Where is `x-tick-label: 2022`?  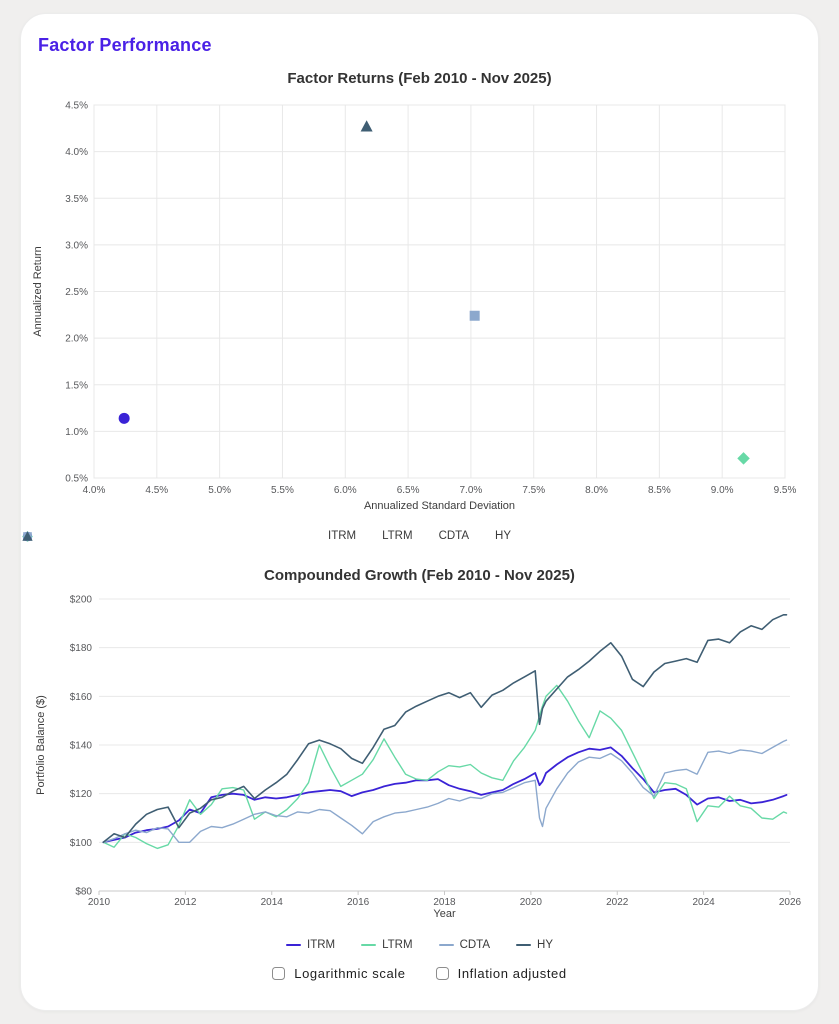 x-tick-label: 2022 is located at coordinates (617, 902).